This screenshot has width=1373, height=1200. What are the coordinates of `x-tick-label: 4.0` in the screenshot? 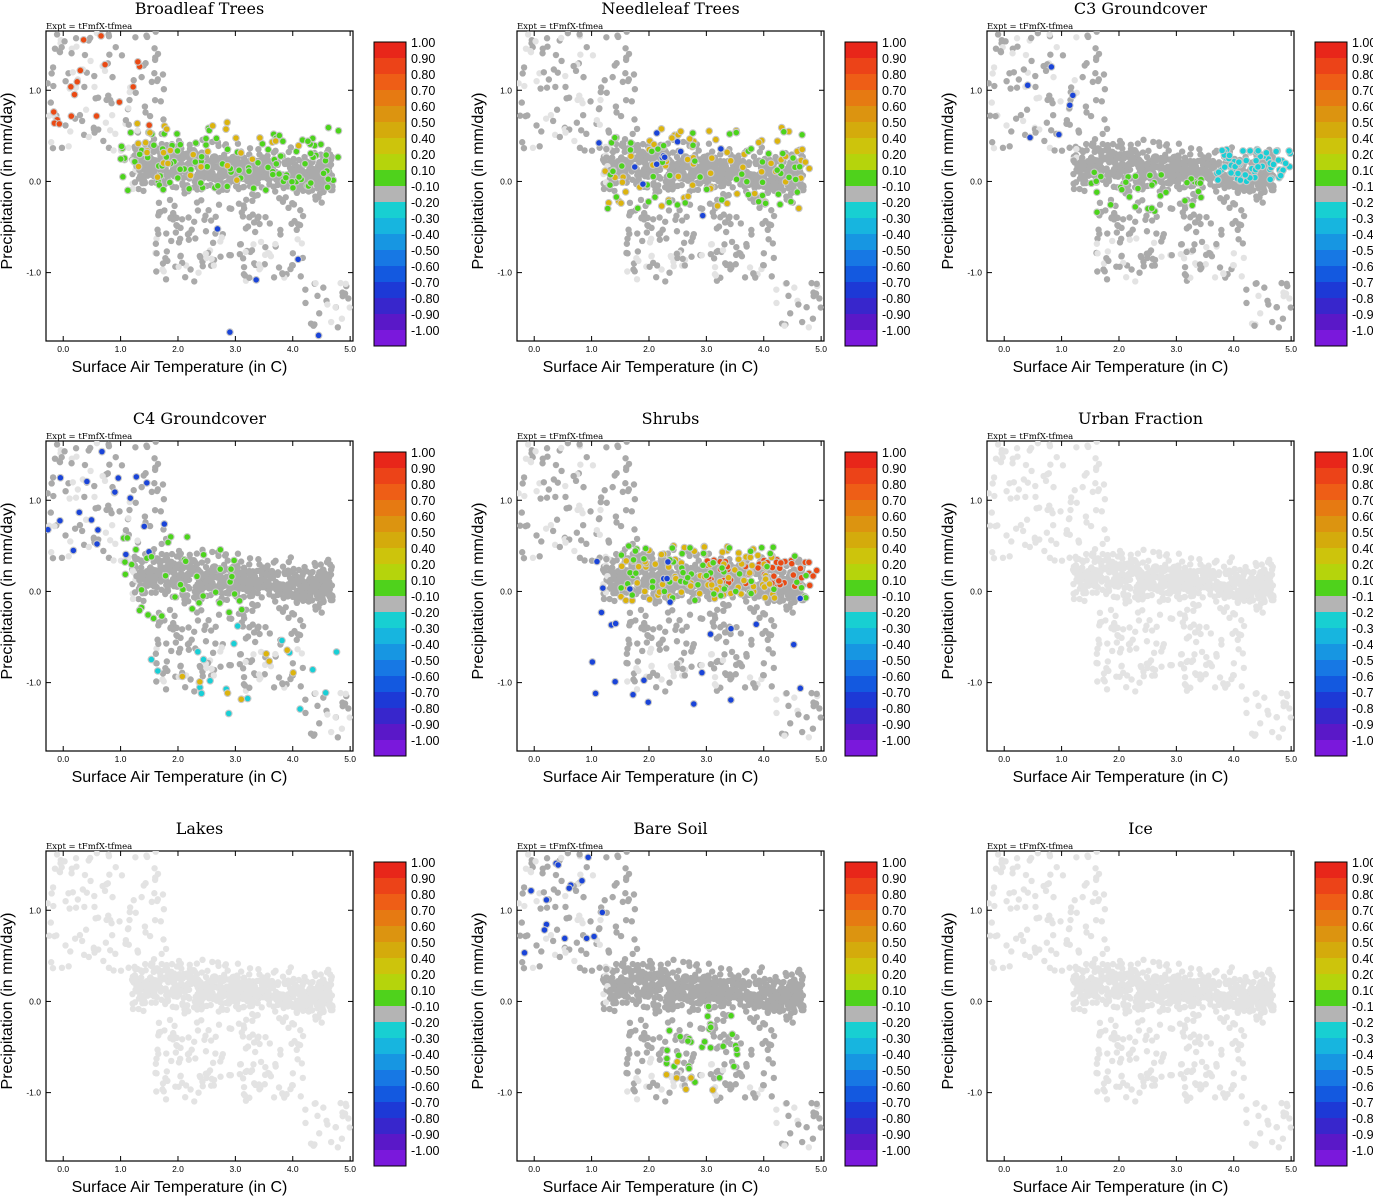 It's located at (293, 349).